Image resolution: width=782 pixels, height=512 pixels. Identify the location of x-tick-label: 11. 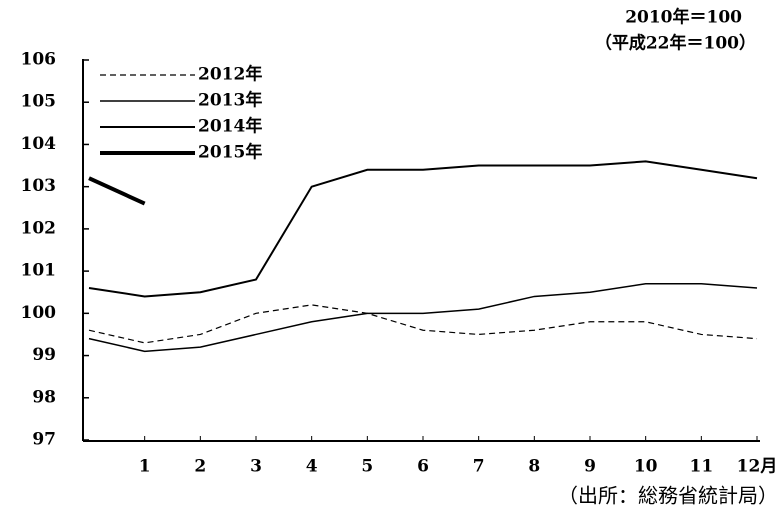
(701, 467).